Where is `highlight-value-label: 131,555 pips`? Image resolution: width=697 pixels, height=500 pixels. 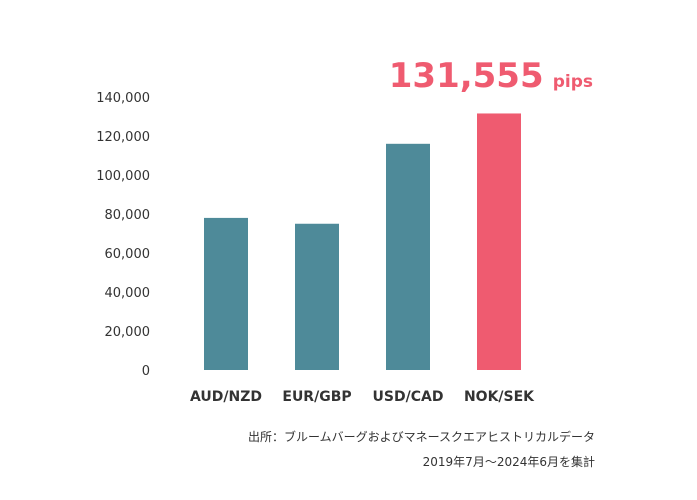
highlight-value-label: 131,555 pips is located at coordinates (491, 76).